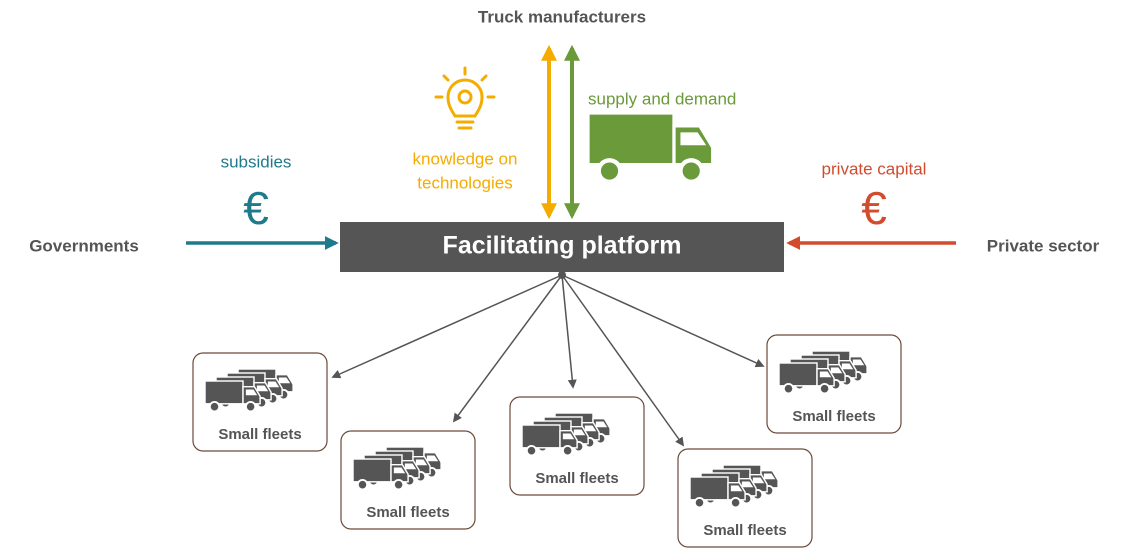 Image resolution: width=1124 pixels, height=548 pixels. I want to click on knowledge-line: knowledge on, so click(465, 158).